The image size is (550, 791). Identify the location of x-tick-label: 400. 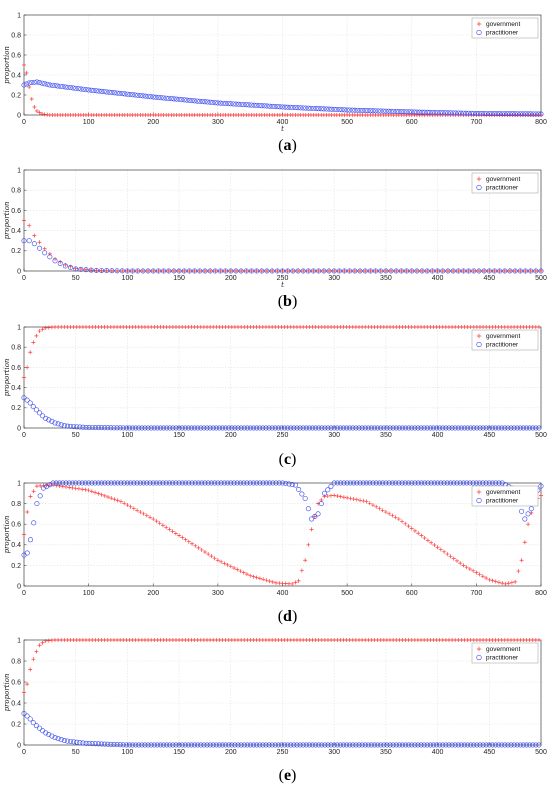
(438, 752).